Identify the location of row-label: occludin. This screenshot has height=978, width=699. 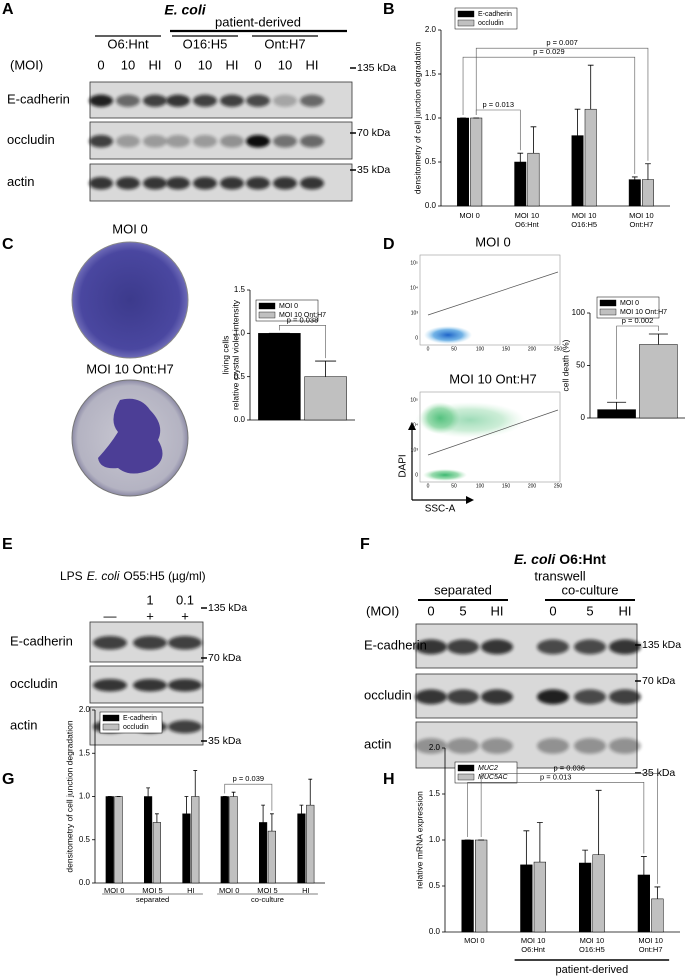
(34, 683).